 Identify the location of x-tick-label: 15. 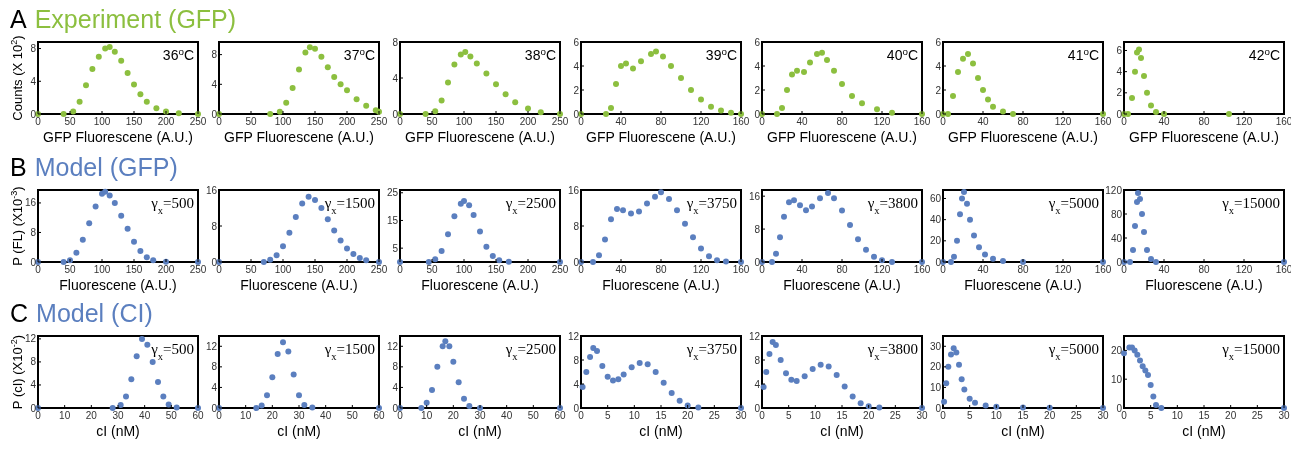
(842, 415).